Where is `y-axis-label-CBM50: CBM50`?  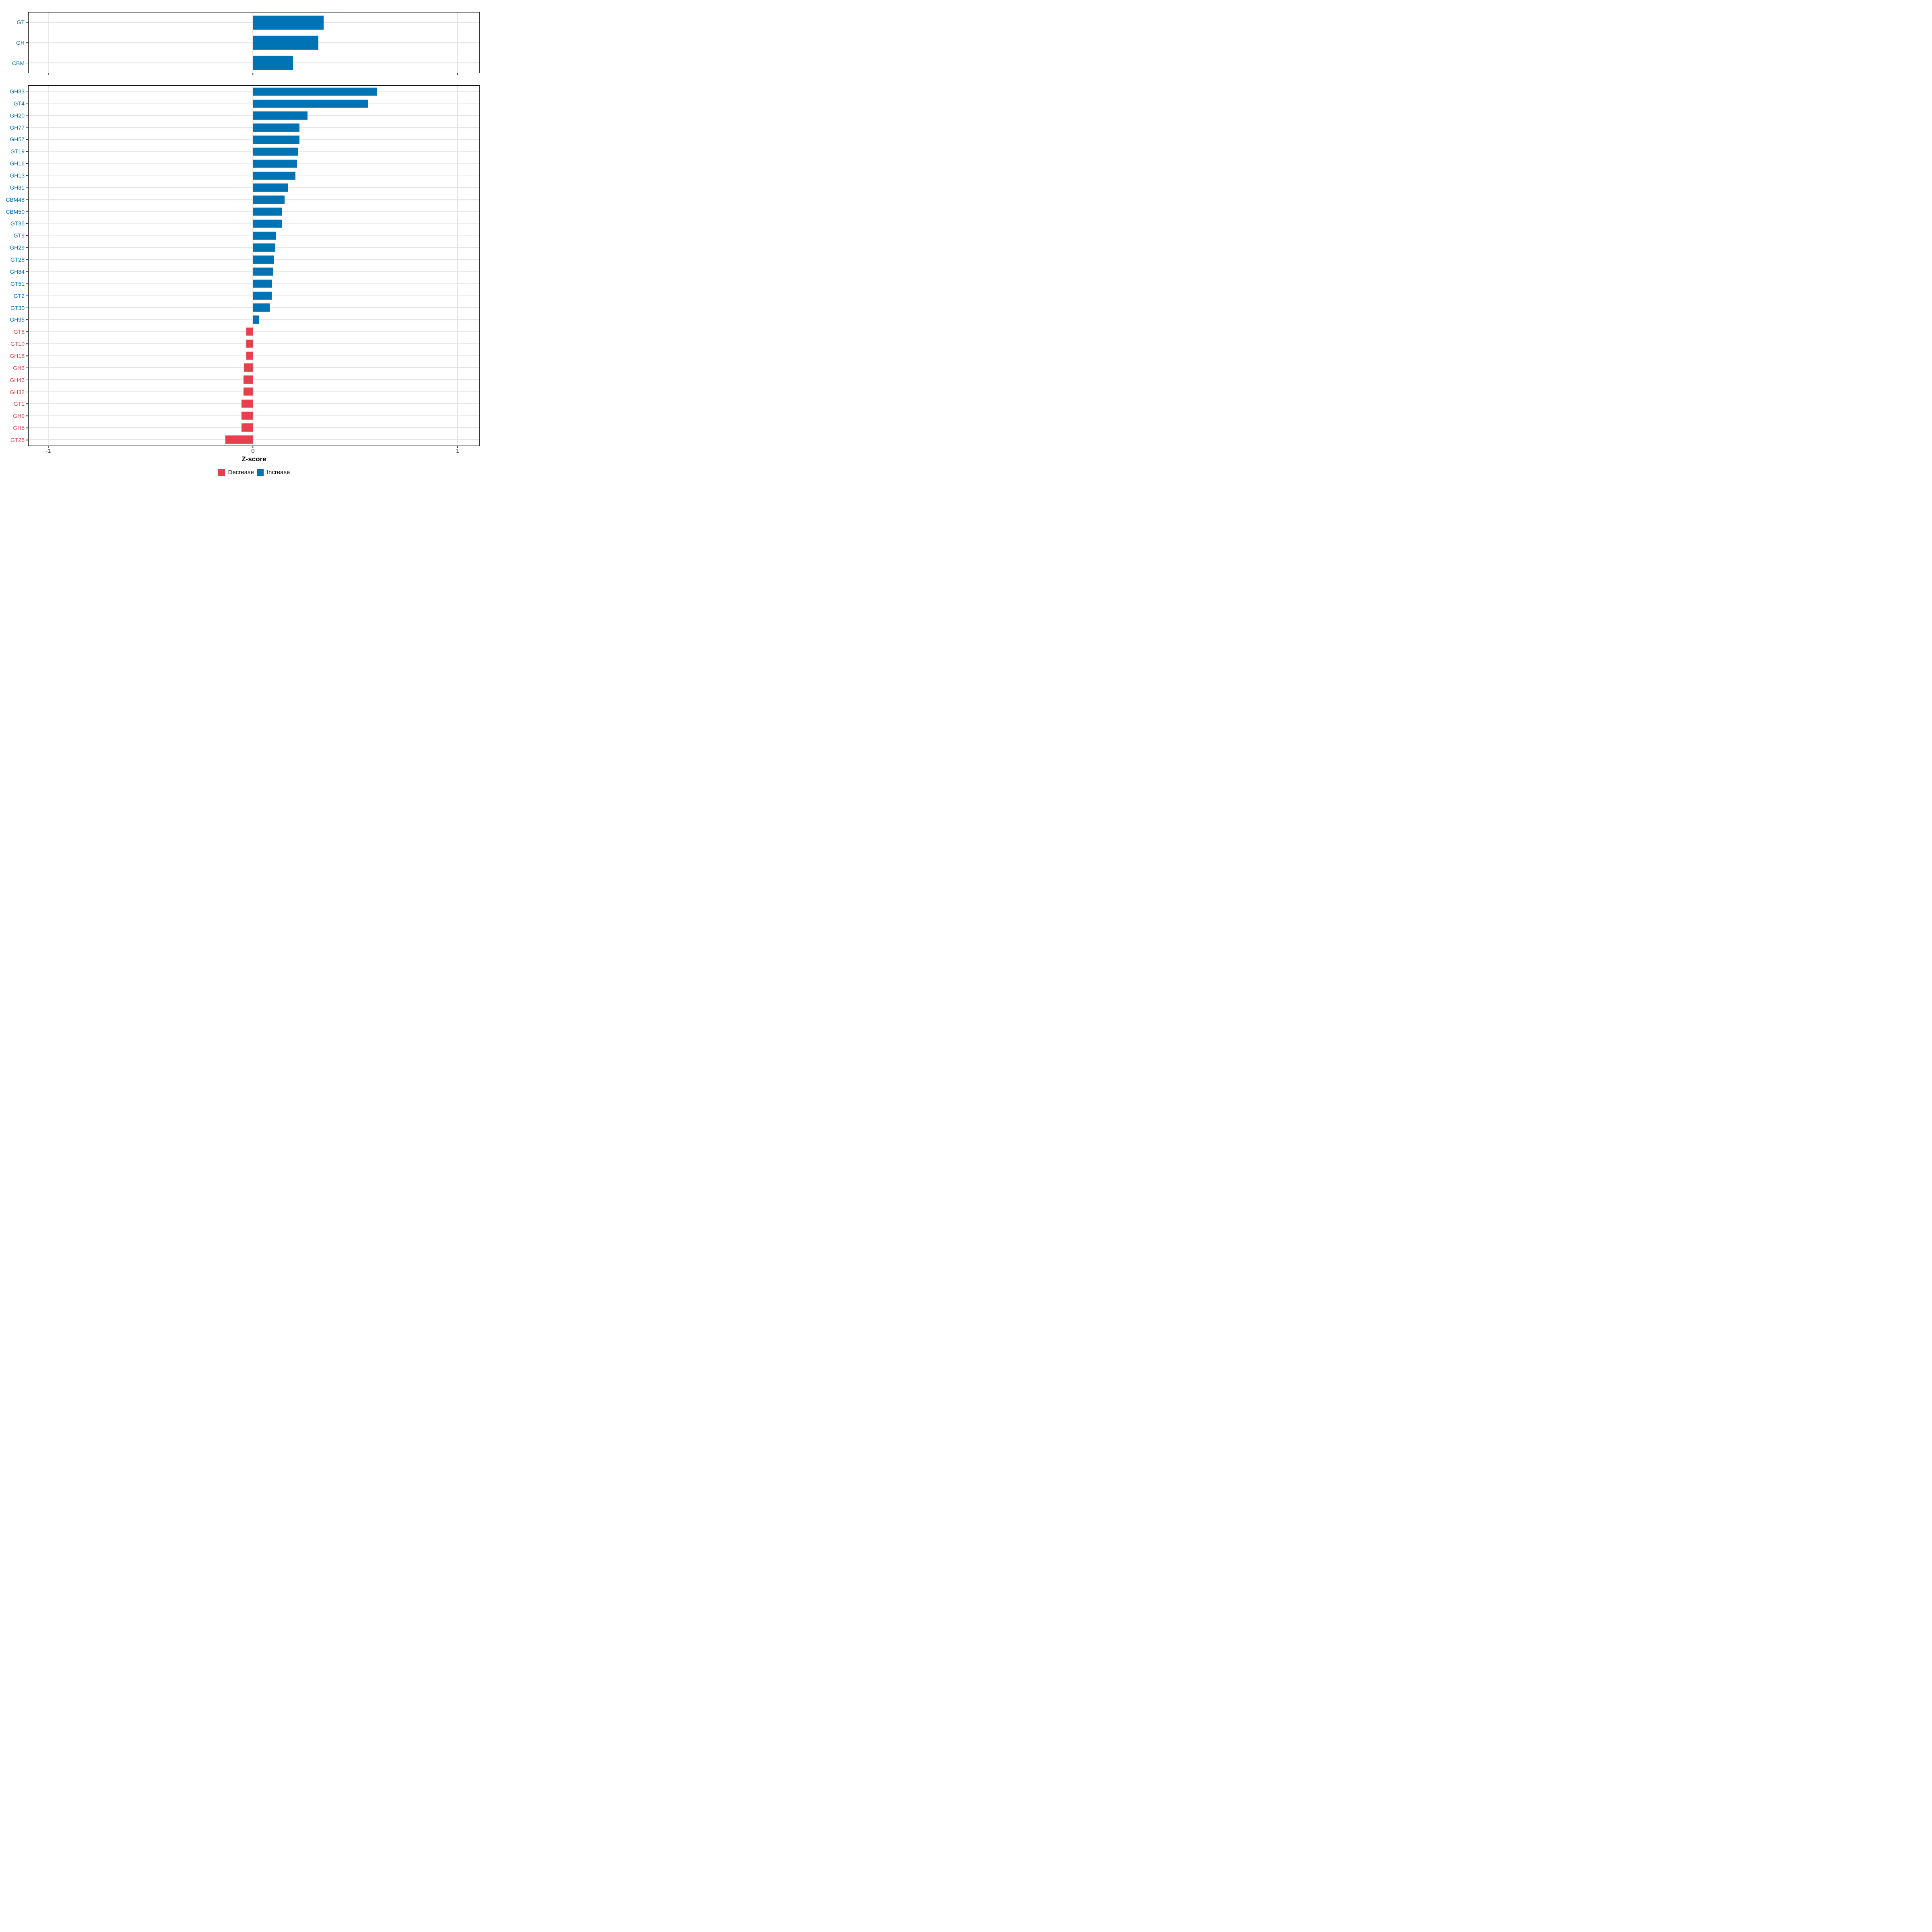
y-axis-label-CBM50: CBM50 is located at coordinates (15, 211).